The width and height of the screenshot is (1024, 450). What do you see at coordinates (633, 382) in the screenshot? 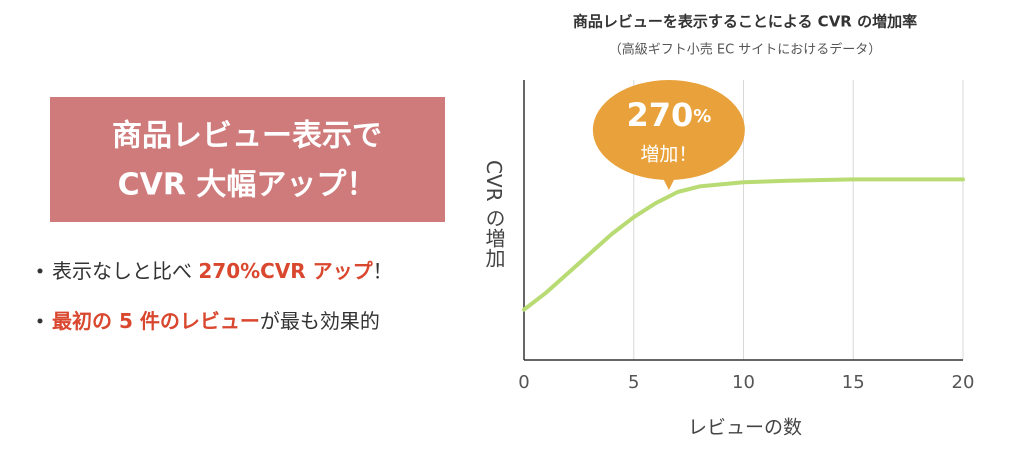
I see `x-tick-label: 5` at bounding box center [633, 382].